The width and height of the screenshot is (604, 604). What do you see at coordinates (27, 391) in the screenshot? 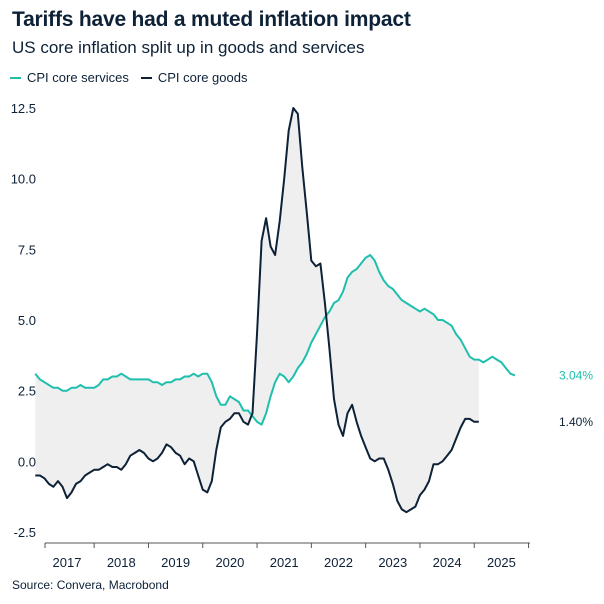
I see `y-tick-label: 2.5` at bounding box center [27, 391].